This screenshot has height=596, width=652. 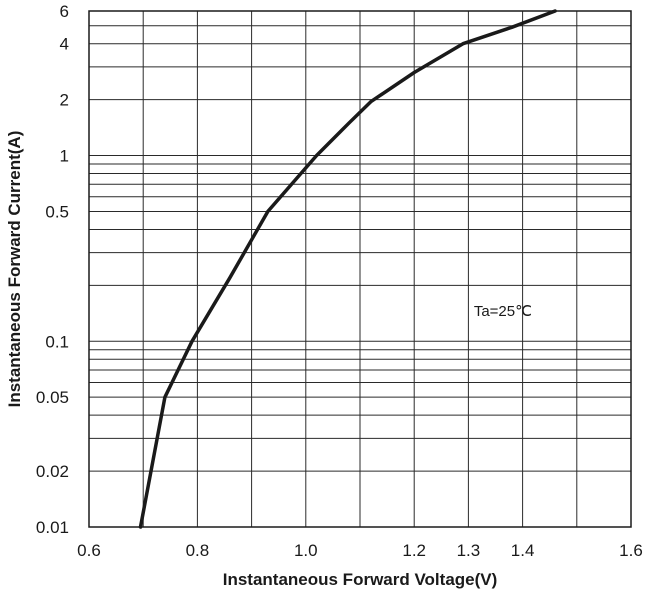 What do you see at coordinates (631, 550) in the screenshot?
I see `x-tick-label-6: 1.6` at bounding box center [631, 550].